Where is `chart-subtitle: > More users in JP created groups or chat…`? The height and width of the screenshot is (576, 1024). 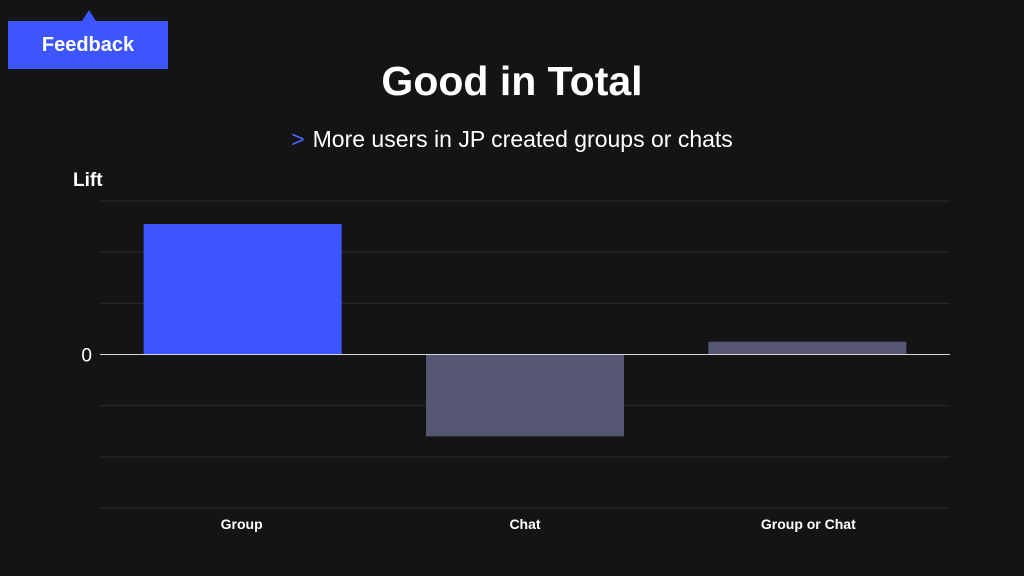
chart-subtitle: > More users in JP created groups or chat… is located at coordinates (512, 139).